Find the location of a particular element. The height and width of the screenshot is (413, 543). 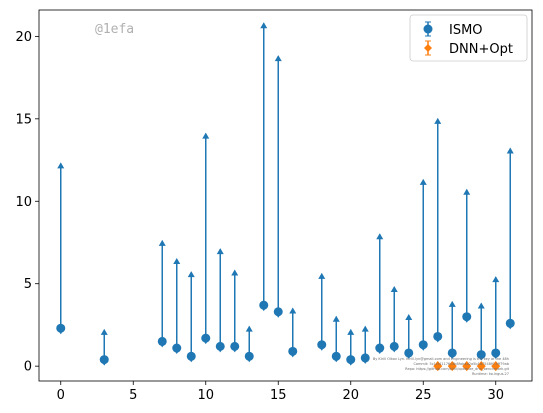

y-tick-label: 0 is located at coordinates (28, 367).